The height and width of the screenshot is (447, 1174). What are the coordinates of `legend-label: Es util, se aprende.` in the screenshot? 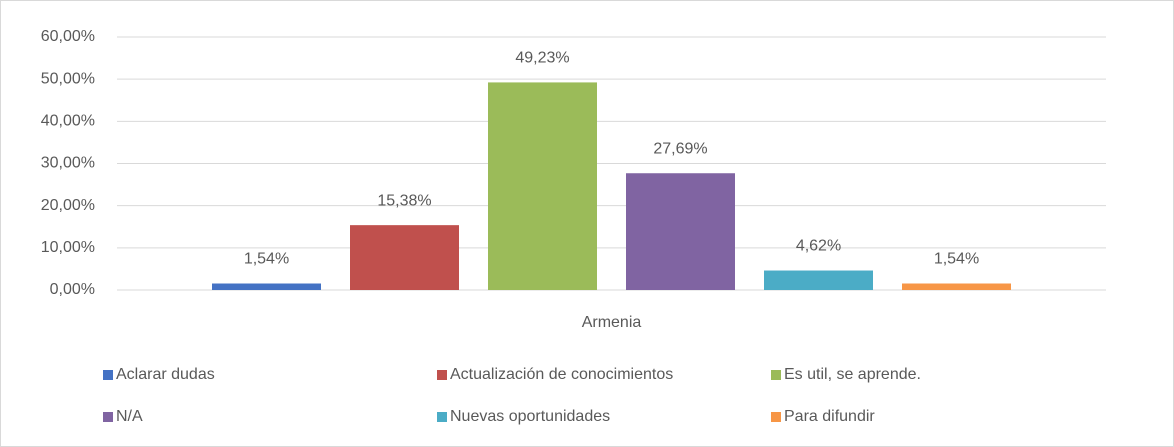 It's located at (852, 374).